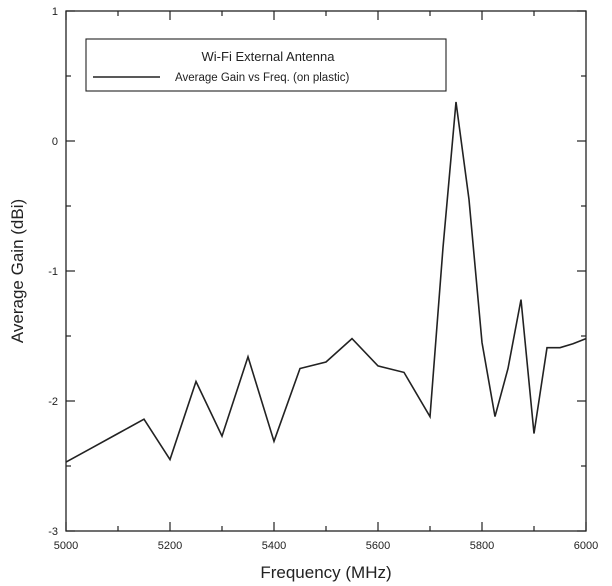 The width and height of the screenshot is (612, 586). I want to click on x-tick-label: 5800, so click(482, 546).